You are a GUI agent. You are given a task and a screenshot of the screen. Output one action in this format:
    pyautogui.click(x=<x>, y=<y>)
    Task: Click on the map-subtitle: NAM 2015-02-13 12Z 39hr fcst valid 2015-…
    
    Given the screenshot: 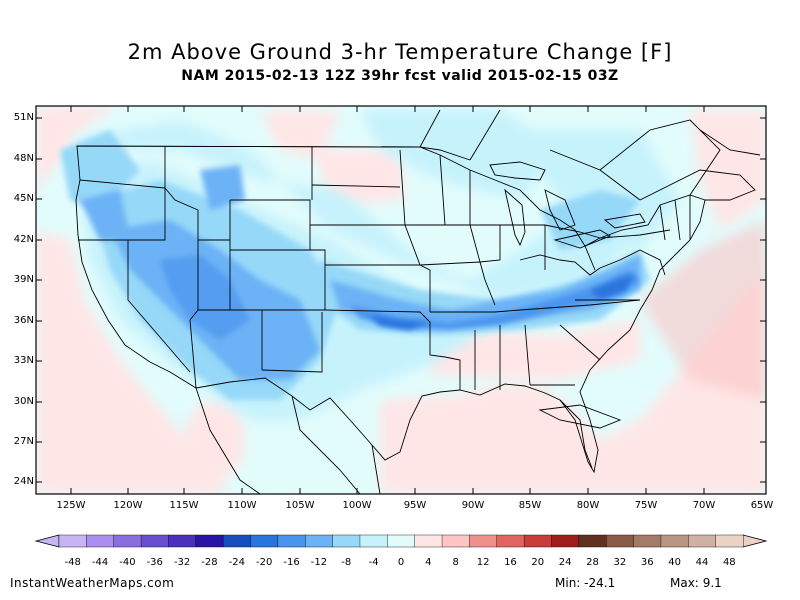 What is the action you would take?
    pyautogui.click(x=400, y=76)
    